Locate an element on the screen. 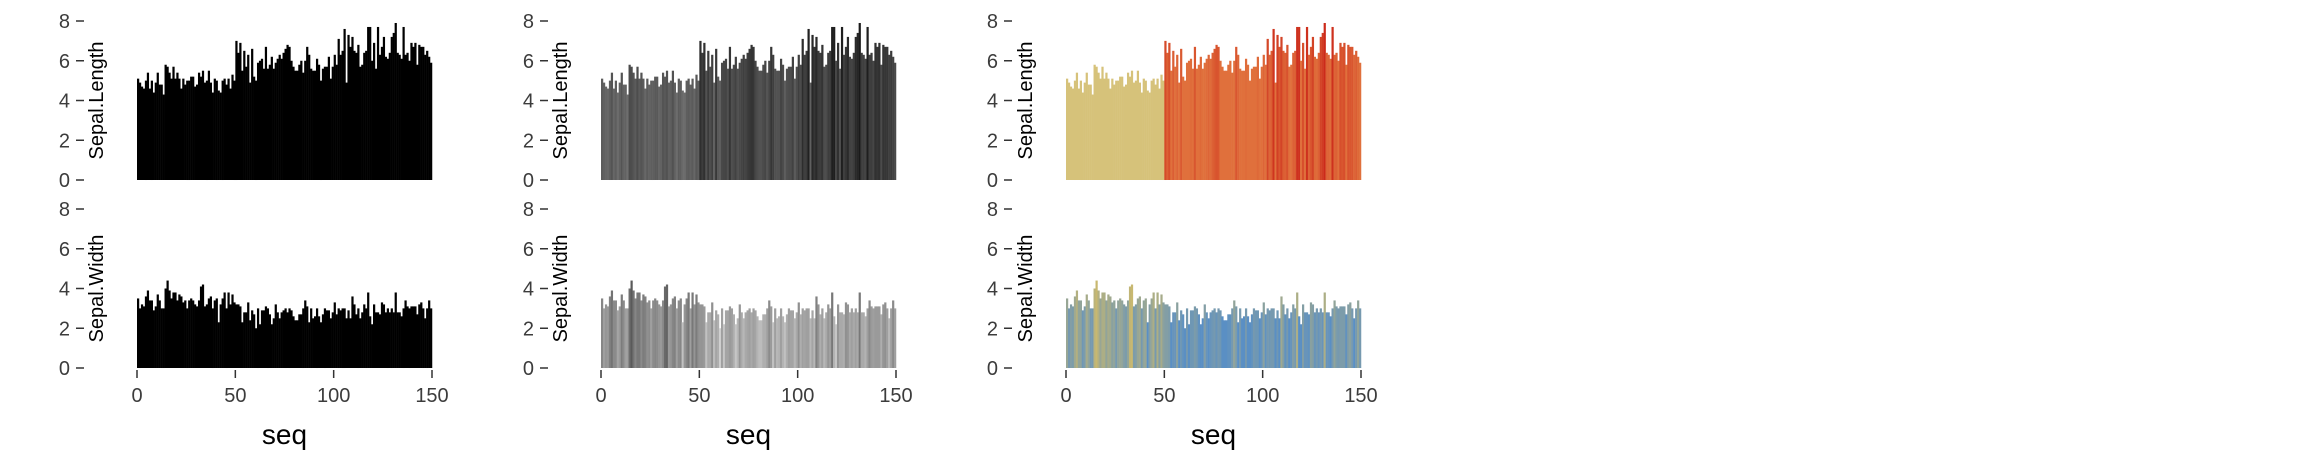 The height and width of the screenshot is (460, 2304). y-axis-label: Sepal.Width is located at coordinates (97, 289).